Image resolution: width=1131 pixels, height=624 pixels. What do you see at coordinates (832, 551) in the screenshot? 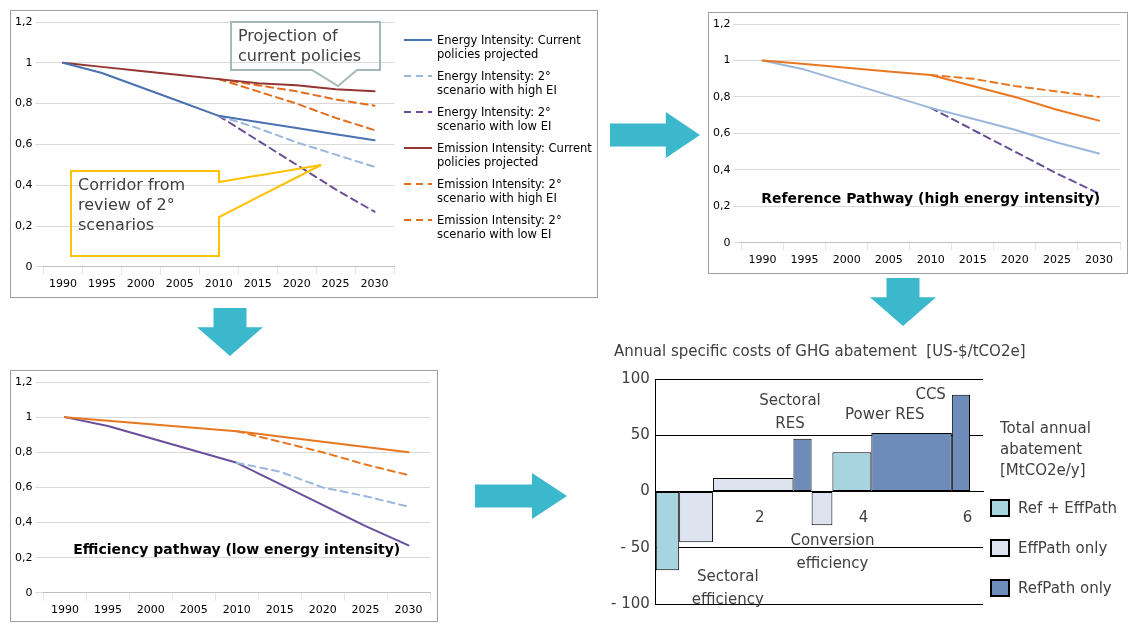
I see `annotation: Conversion efficiency` at bounding box center [832, 551].